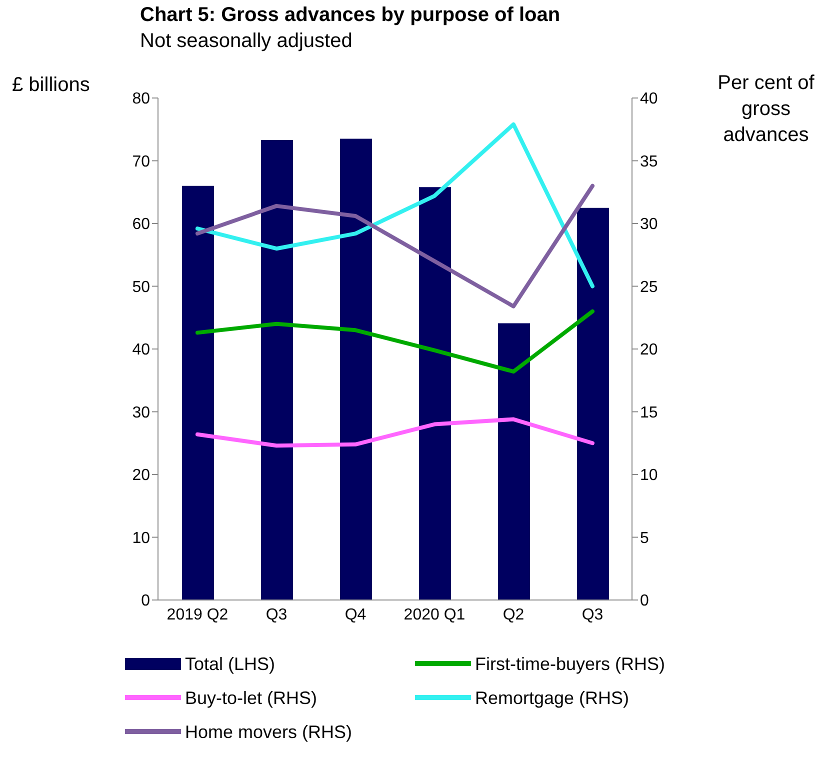  Describe the element at coordinates (766, 109) in the screenshot. I see `y2-axis-title: Per cent of gross advances` at that location.